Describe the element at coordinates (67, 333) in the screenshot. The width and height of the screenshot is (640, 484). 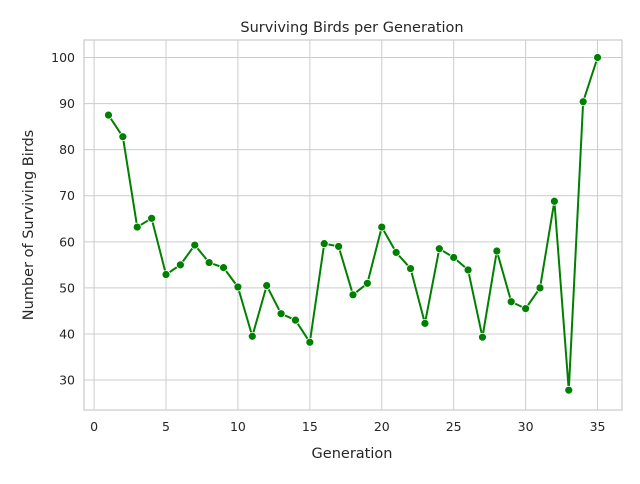
I see `y-tick-label: 40` at that location.